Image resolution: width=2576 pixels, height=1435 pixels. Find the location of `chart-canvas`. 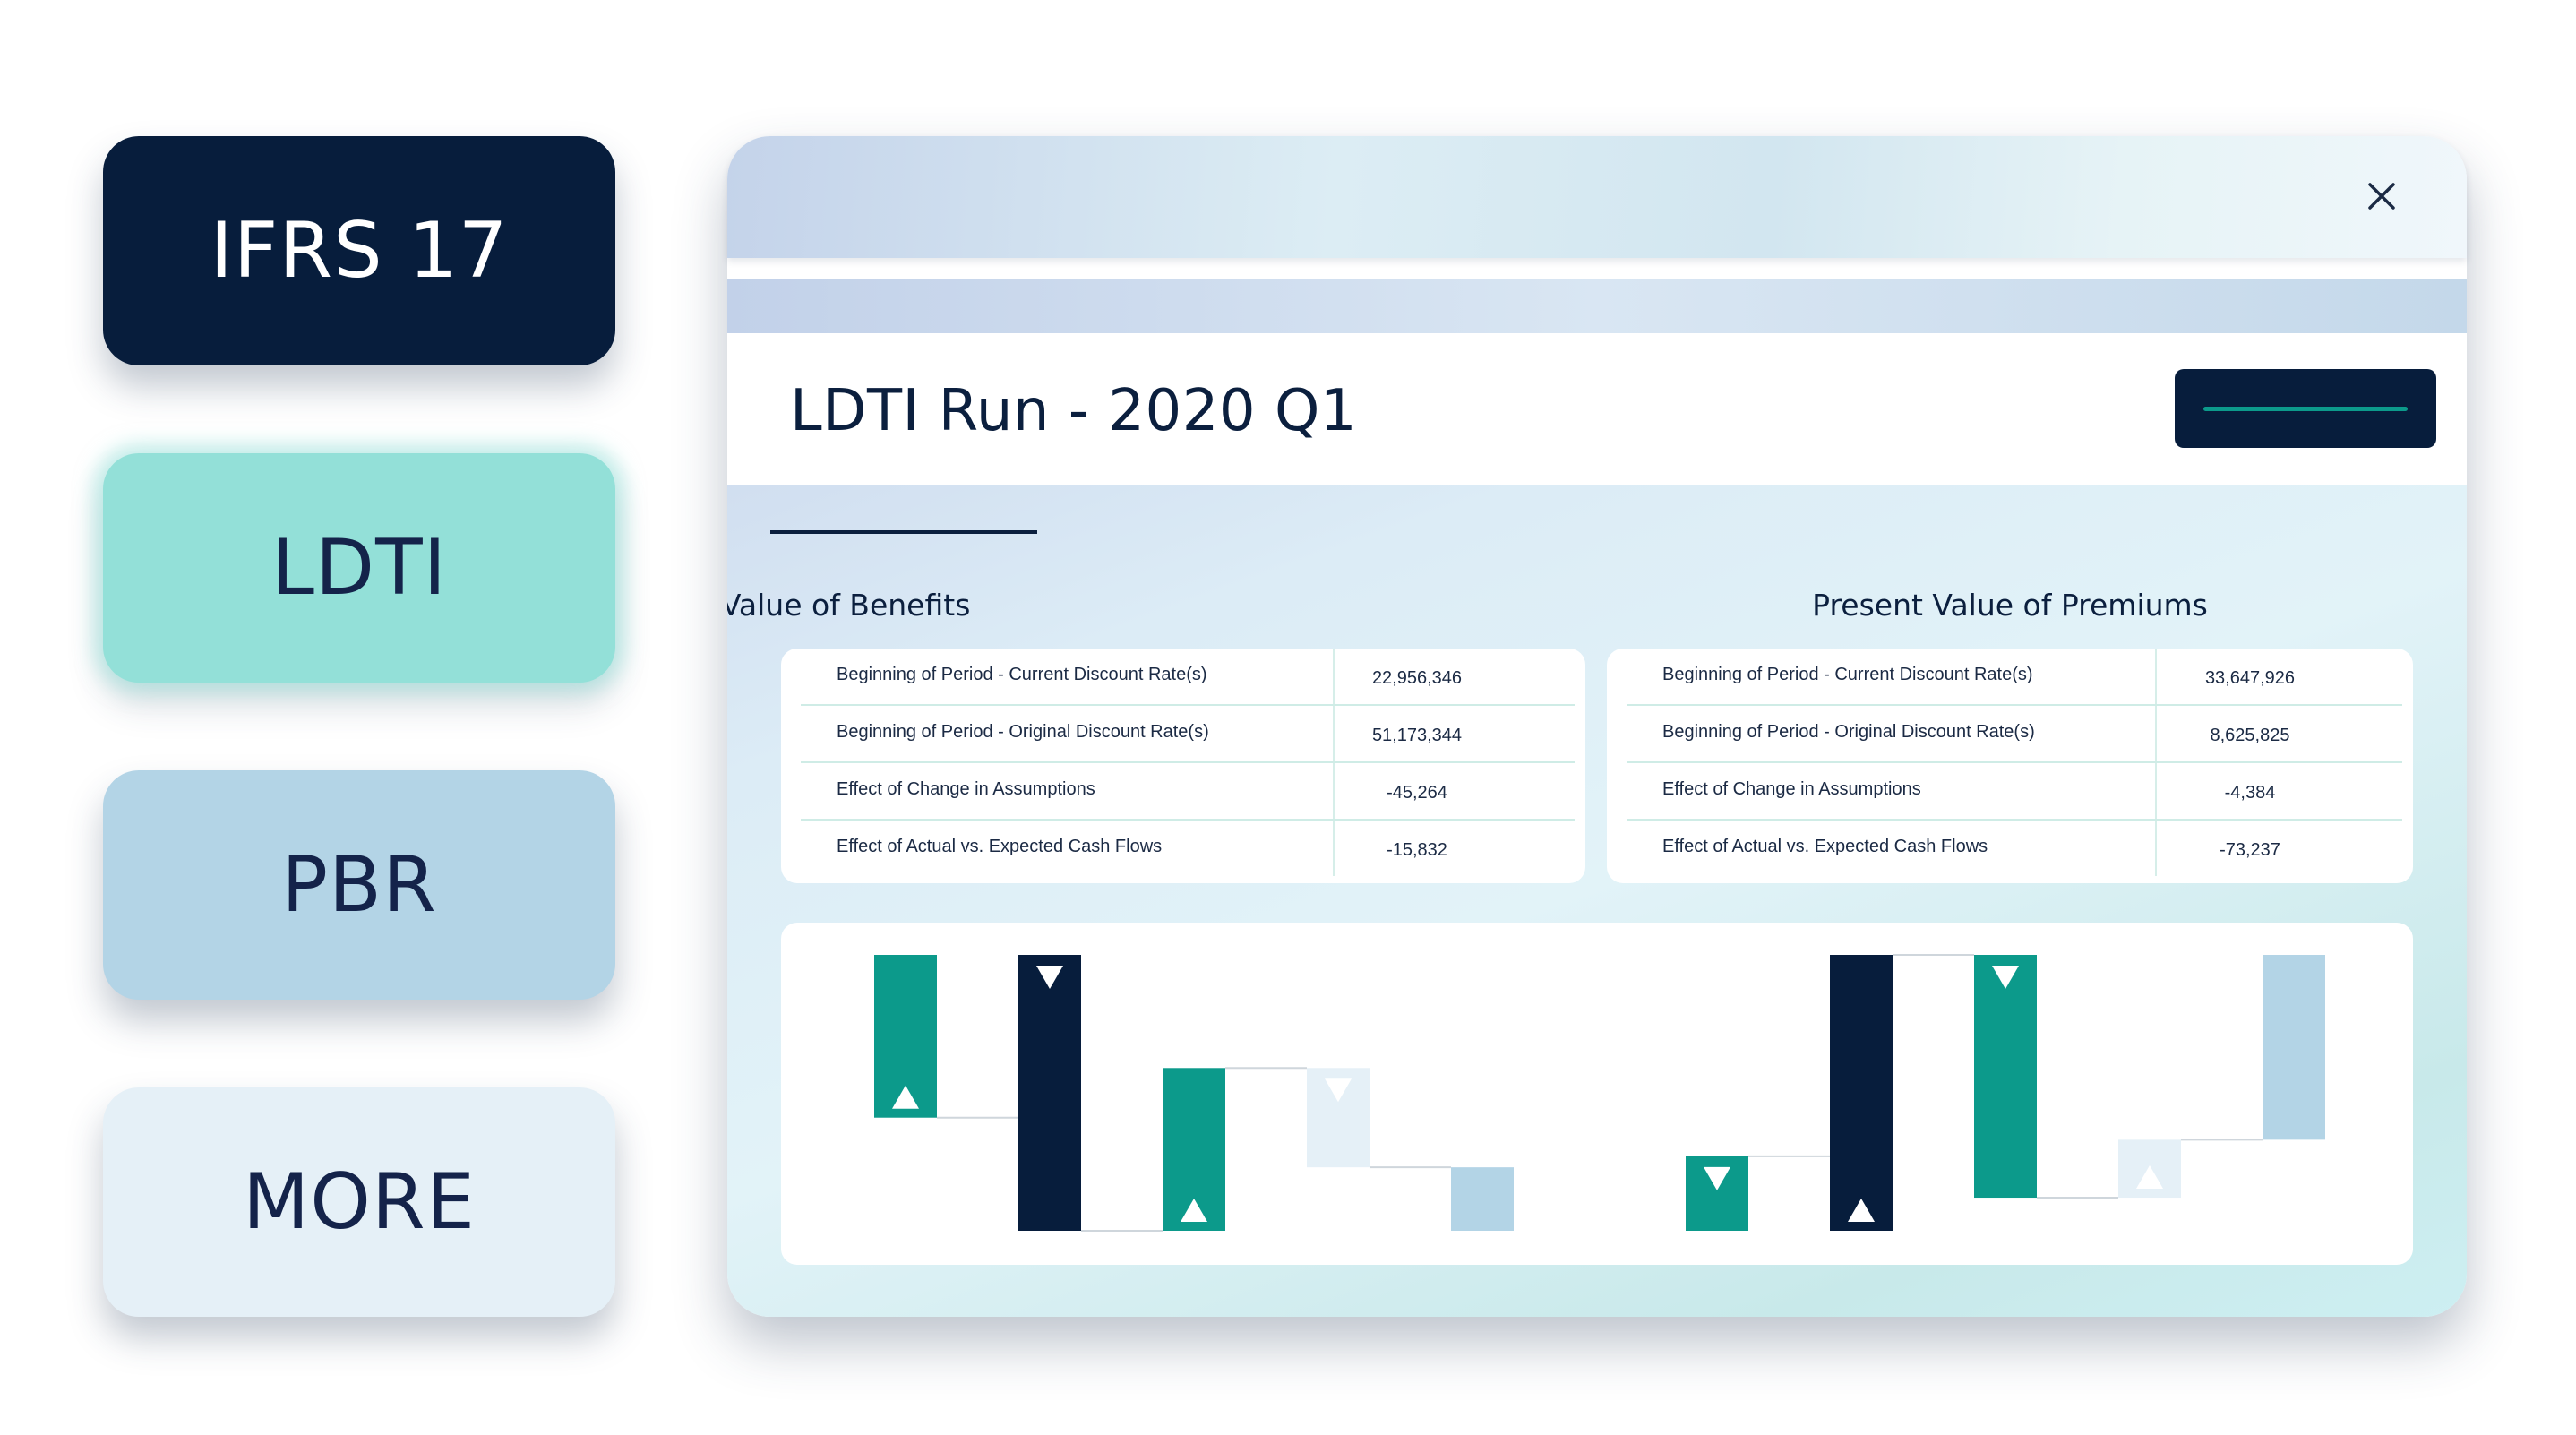

chart-canvas is located at coordinates (1599, 1093).